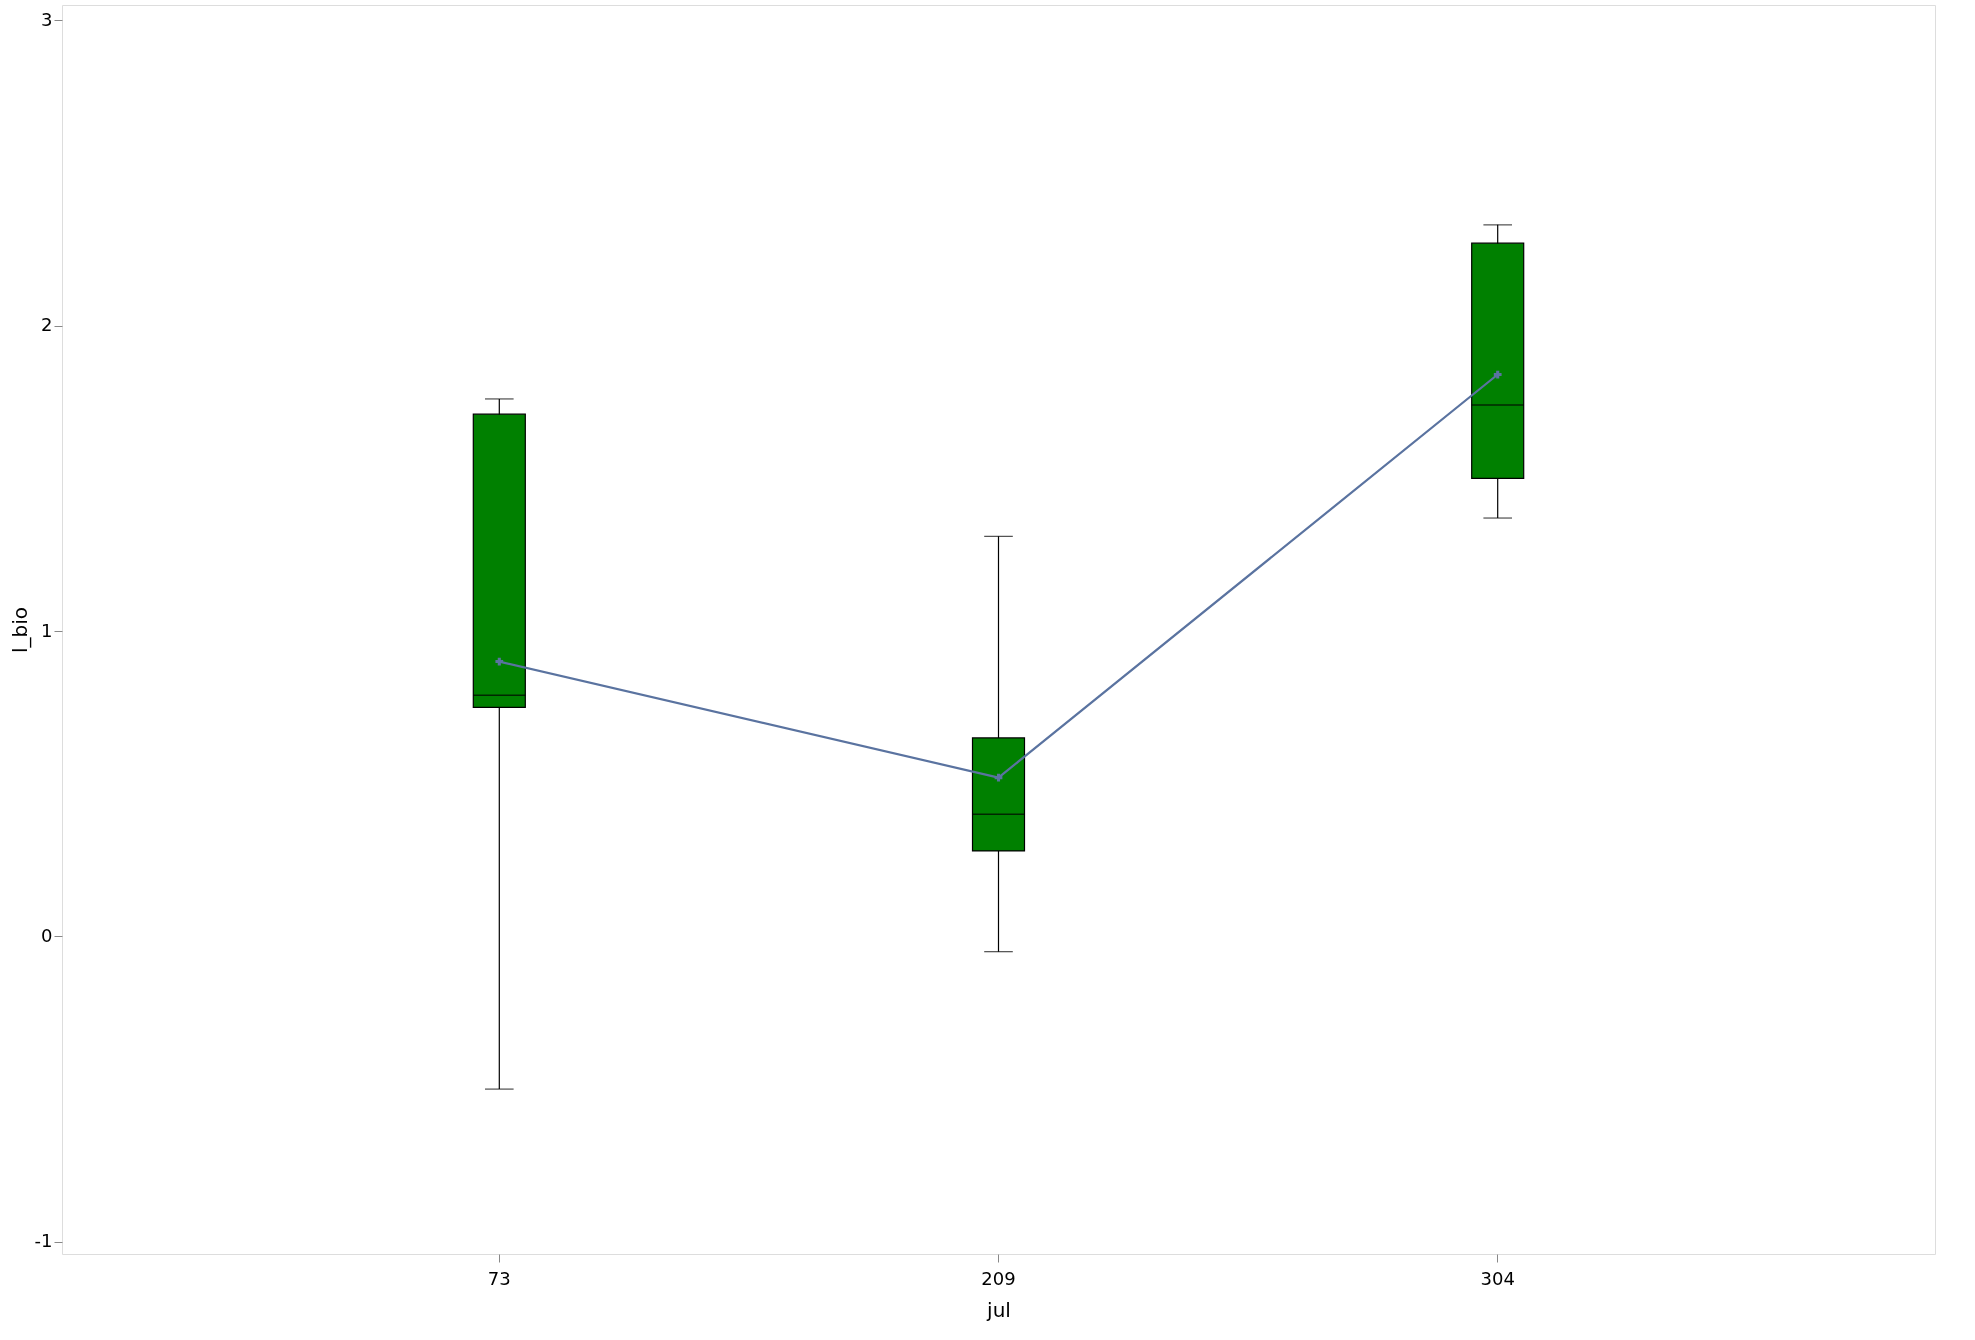  Describe the element at coordinates (47, 630) in the screenshot. I see `y-tick-label: 1` at that location.